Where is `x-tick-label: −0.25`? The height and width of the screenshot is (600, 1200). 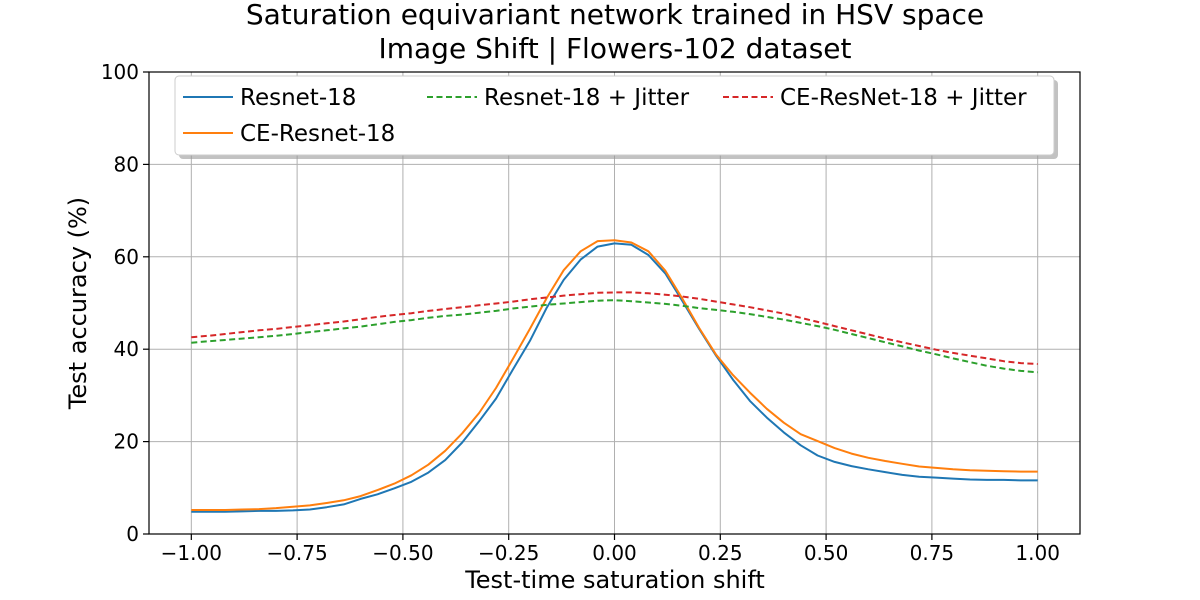 x-tick-label: −0.25 is located at coordinates (508, 553).